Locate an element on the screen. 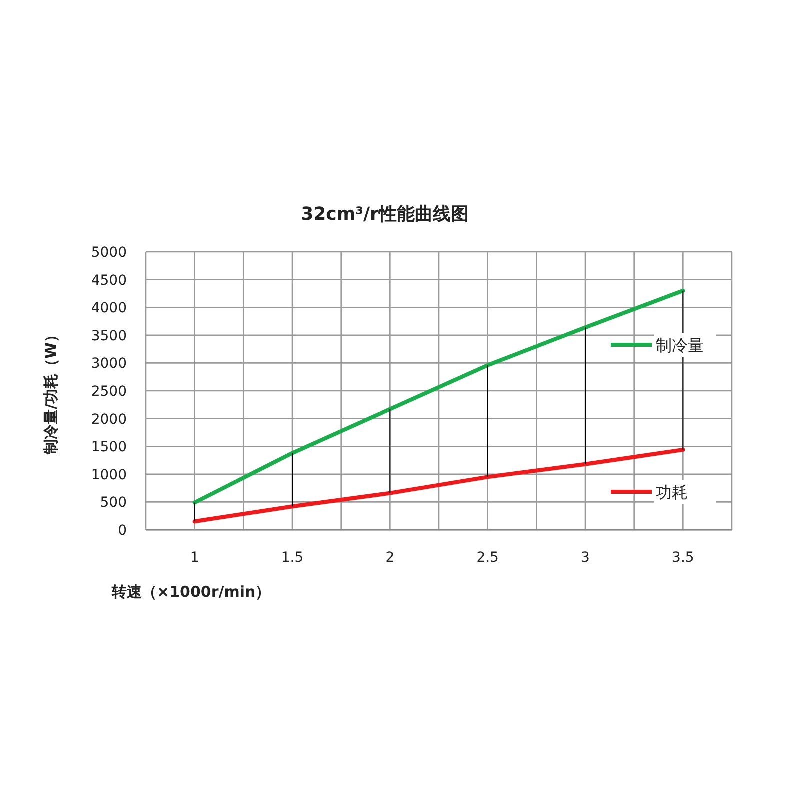  legend-label: 制冷量 is located at coordinates (680, 345).